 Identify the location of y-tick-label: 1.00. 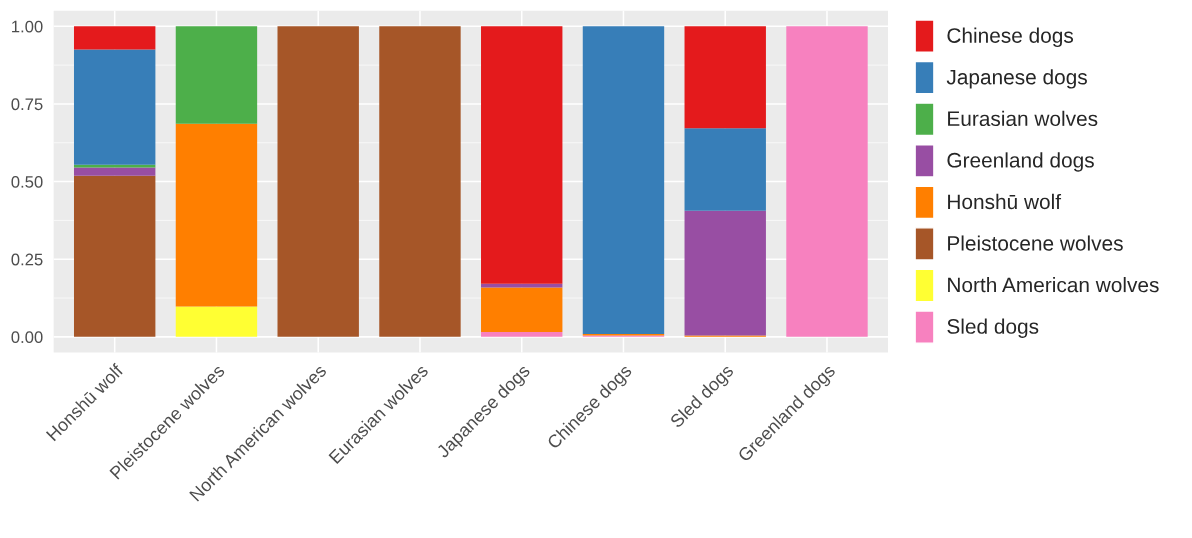
(27, 26).